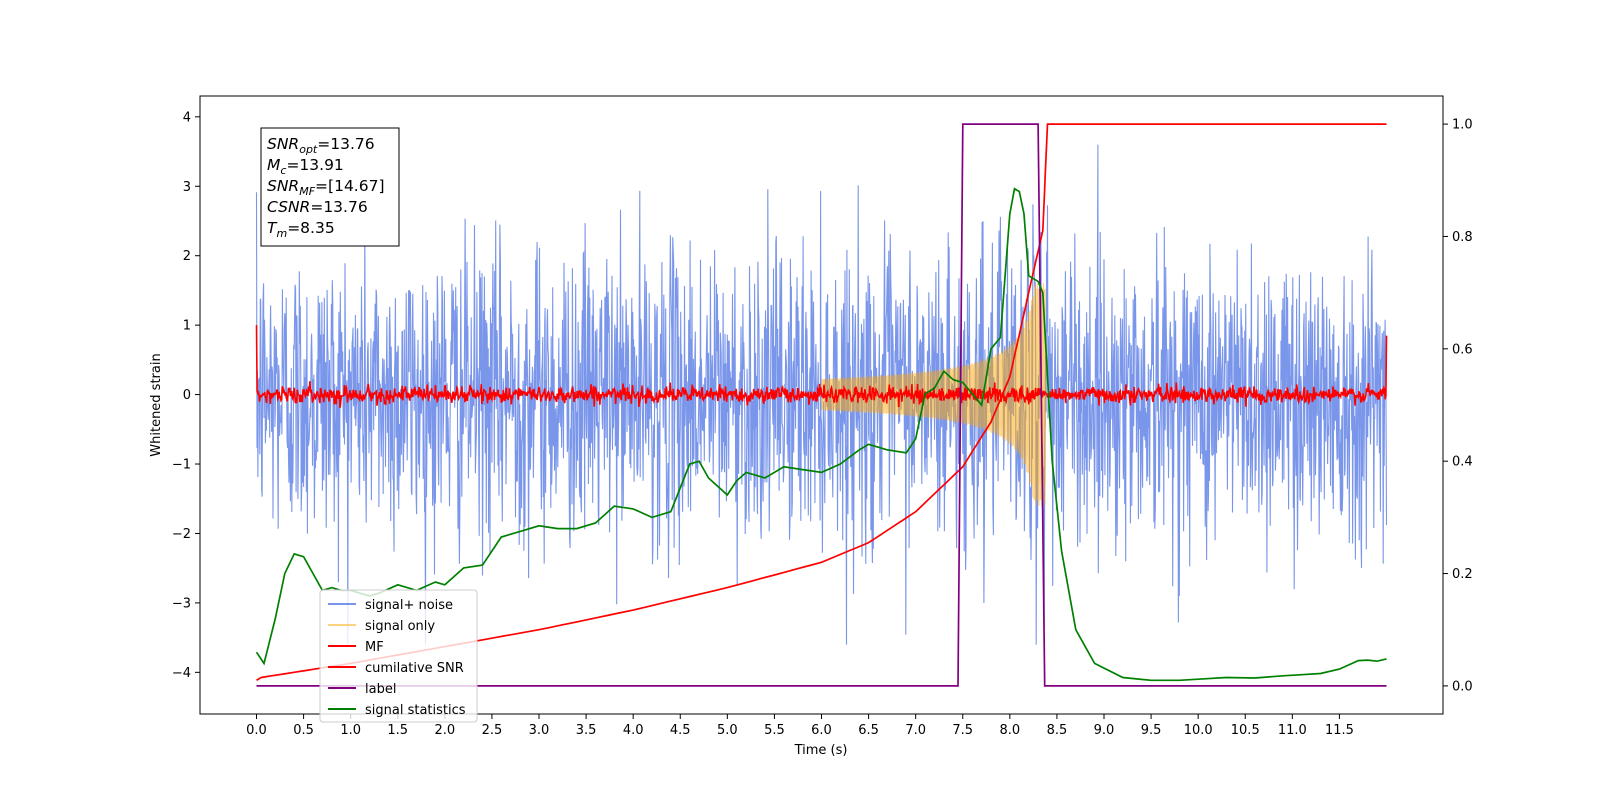 The image size is (1600, 800). What do you see at coordinates (586, 730) in the screenshot?
I see `x-tick-label: 3.5` at bounding box center [586, 730].